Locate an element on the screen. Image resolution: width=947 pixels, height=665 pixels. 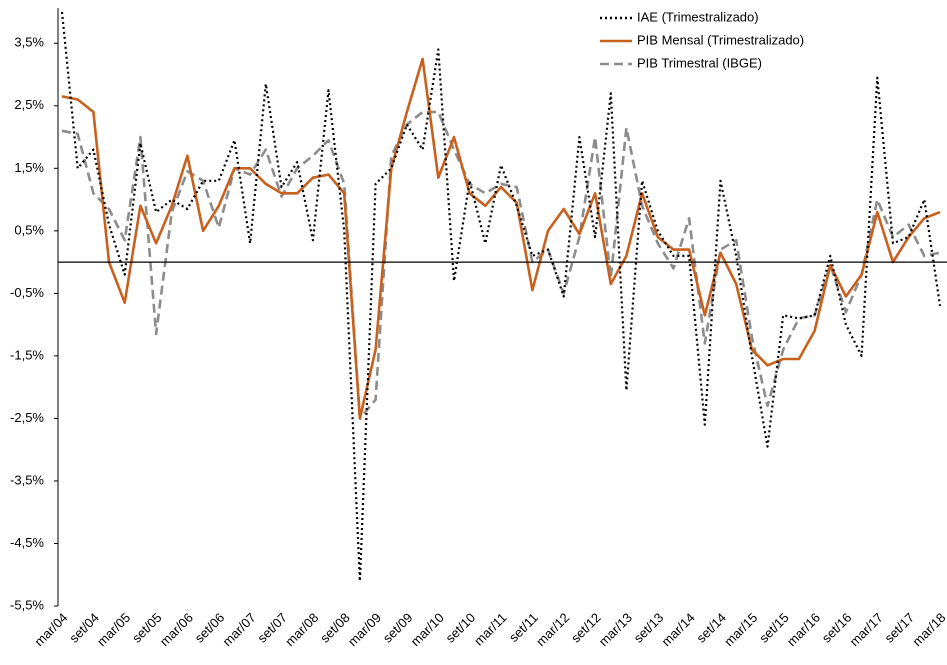
x-tick-label: mar/04 is located at coordinates (50, 629).